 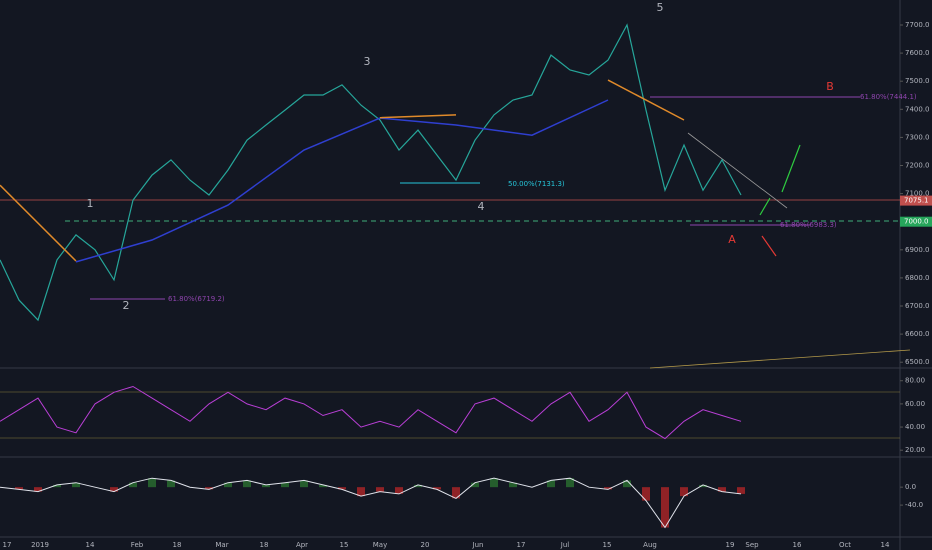 What do you see at coordinates (752, 545) in the screenshot?
I see `x-tick-label: Sep` at bounding box center [752, 545].